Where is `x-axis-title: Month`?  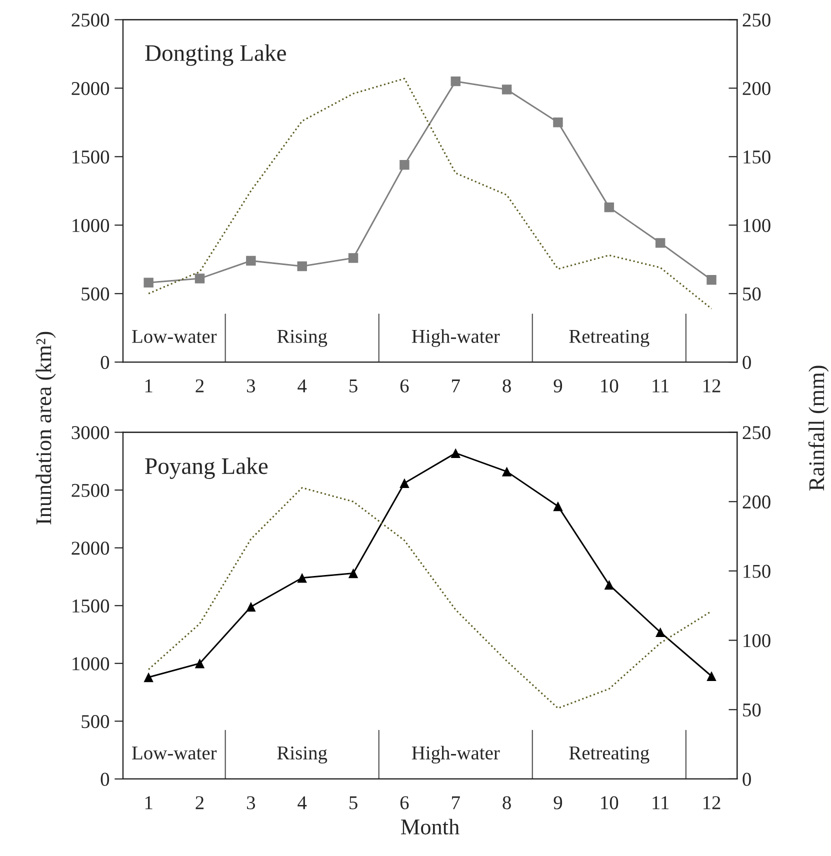 x-axis-title: Month is located at coordinates (430, 826).